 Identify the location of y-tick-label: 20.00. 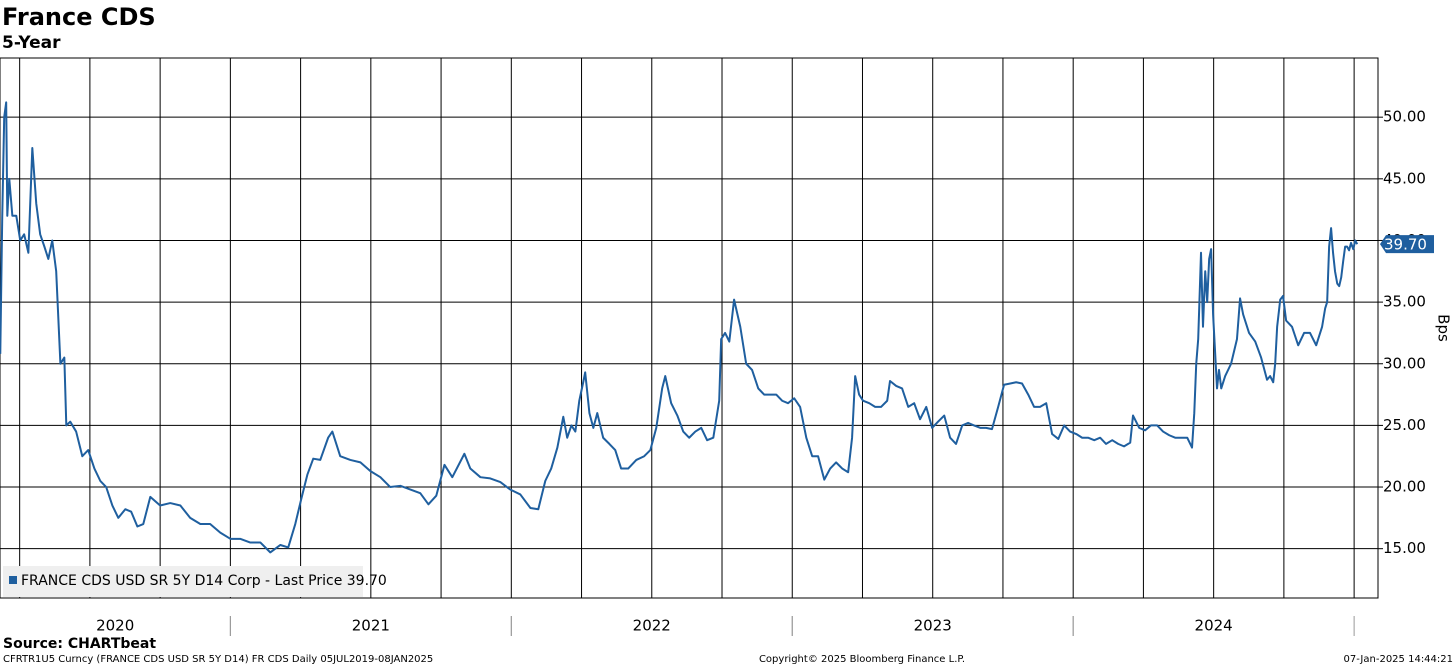
(1404, 487).